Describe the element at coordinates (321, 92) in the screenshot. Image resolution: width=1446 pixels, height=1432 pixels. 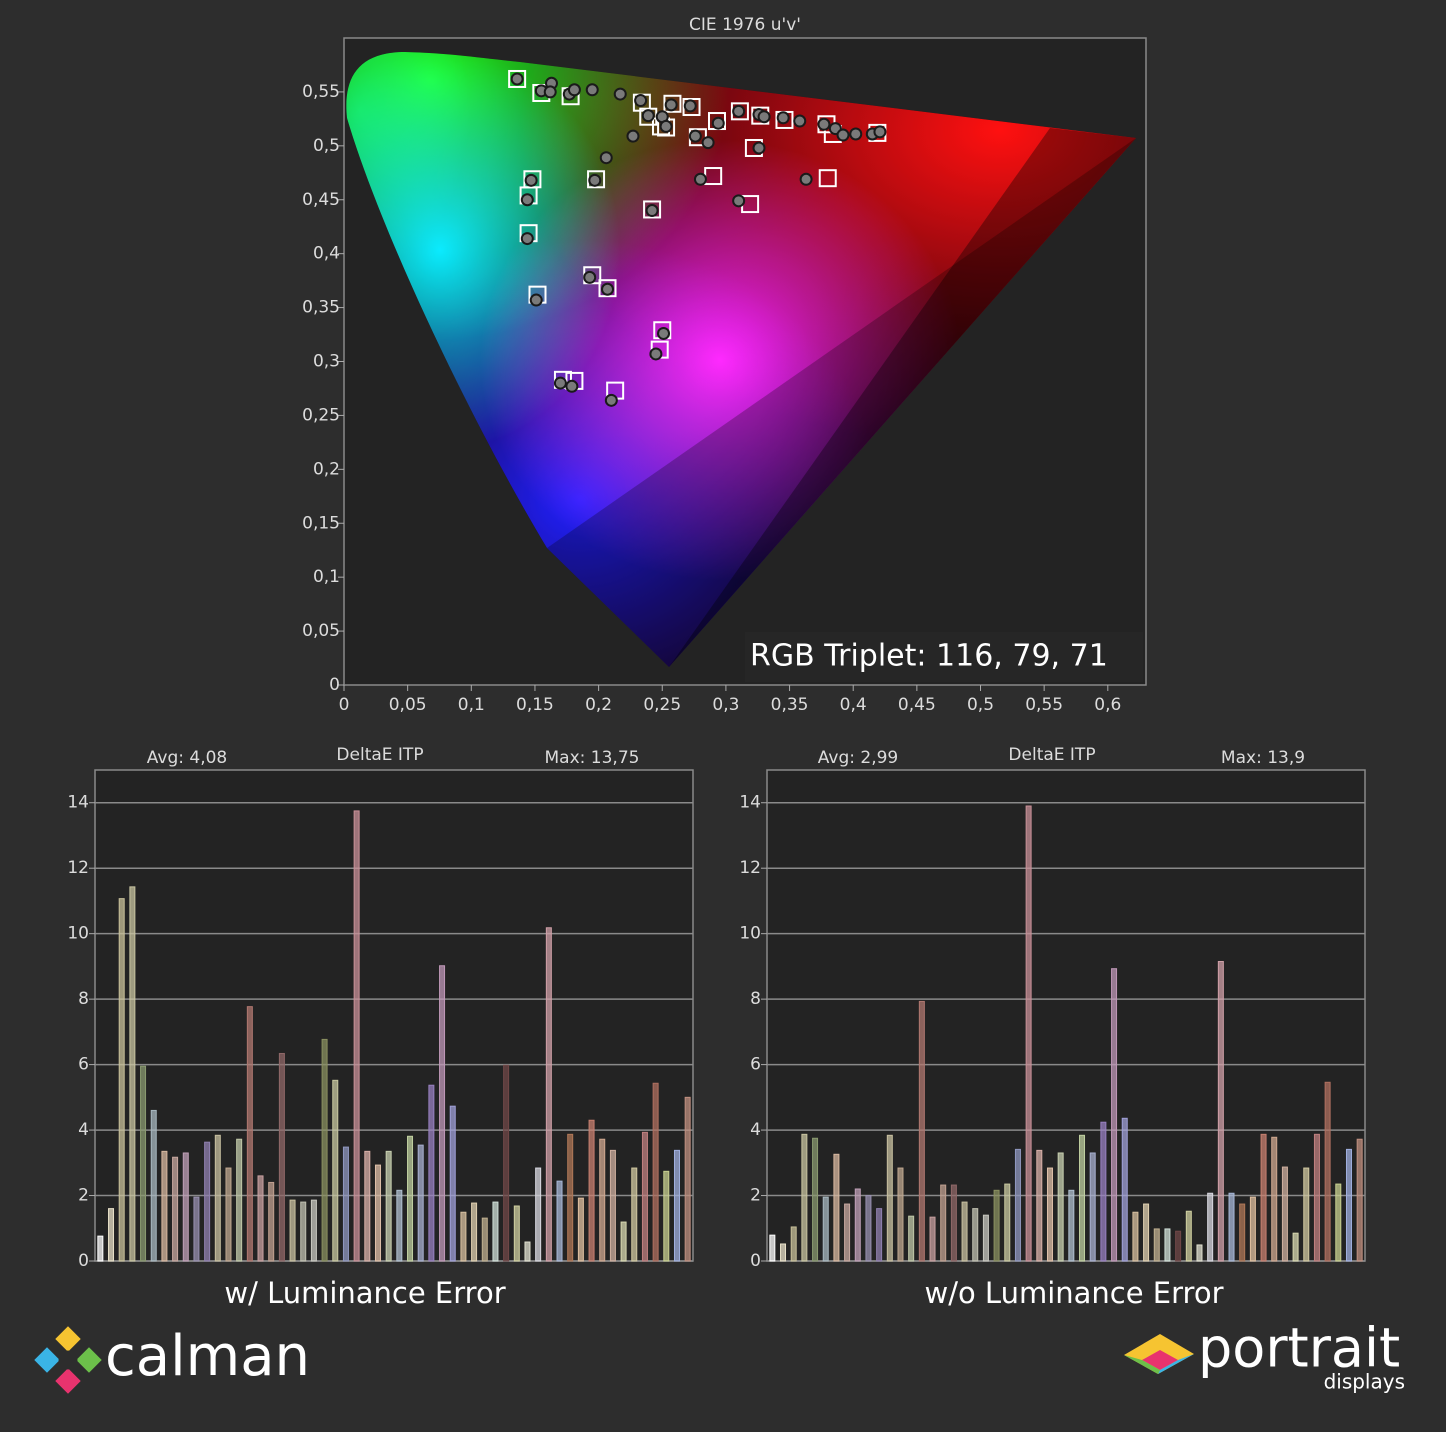
I see `y-tick-label: 0,55` at that location.